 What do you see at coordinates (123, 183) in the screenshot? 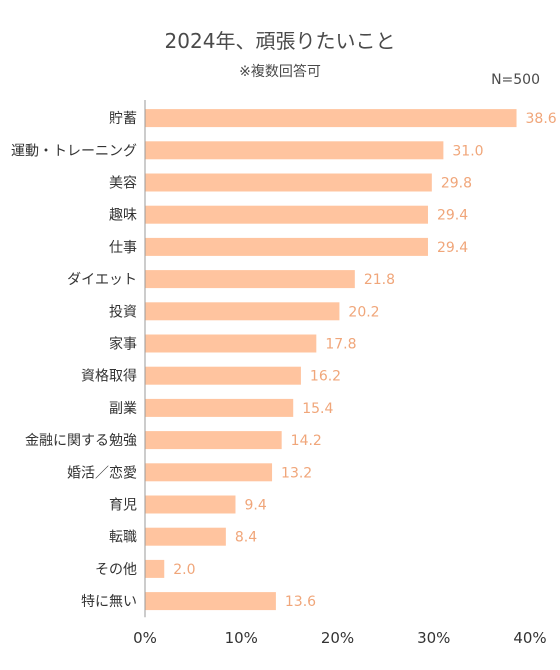
I see `category-label: 美容` at bounding box center [123, 183].